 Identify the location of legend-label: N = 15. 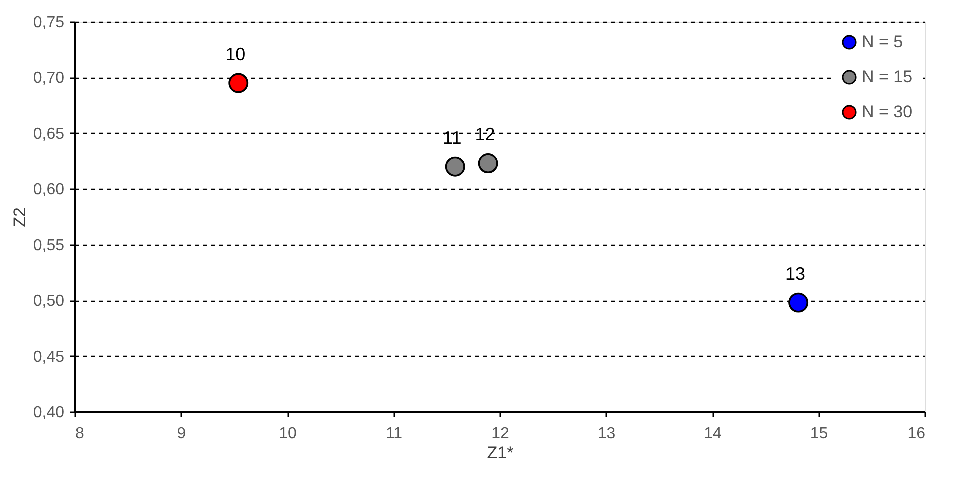
(887, 77).